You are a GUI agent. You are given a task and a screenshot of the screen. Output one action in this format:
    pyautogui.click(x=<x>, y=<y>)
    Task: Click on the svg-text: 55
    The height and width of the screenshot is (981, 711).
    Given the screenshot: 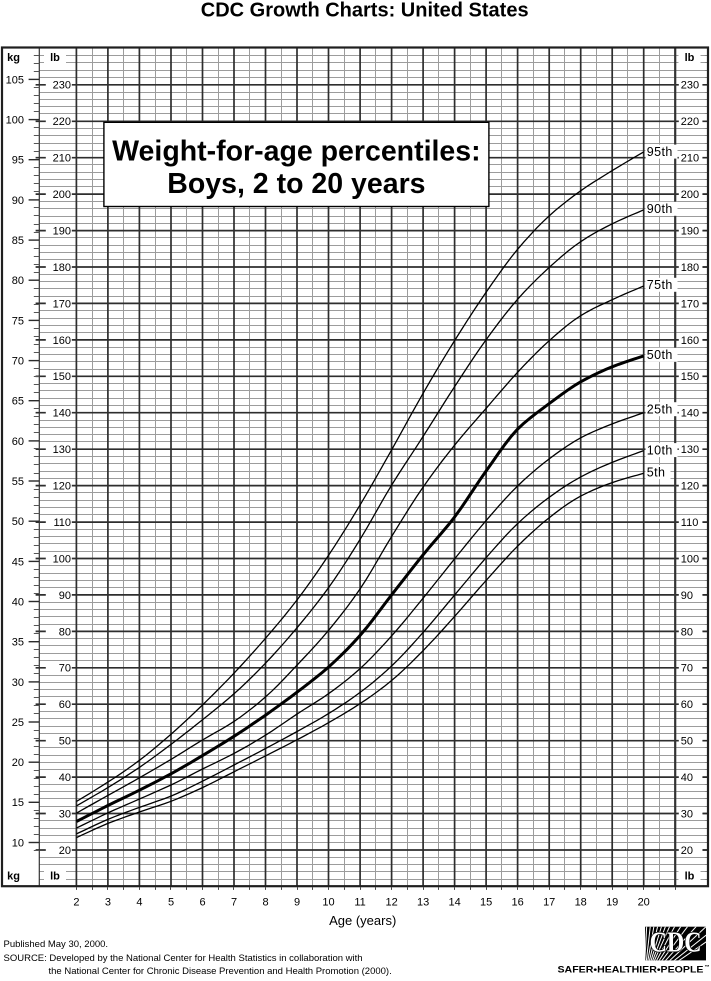 What is the action you would take?
    pyautogui.click(x=18, y=482)
    